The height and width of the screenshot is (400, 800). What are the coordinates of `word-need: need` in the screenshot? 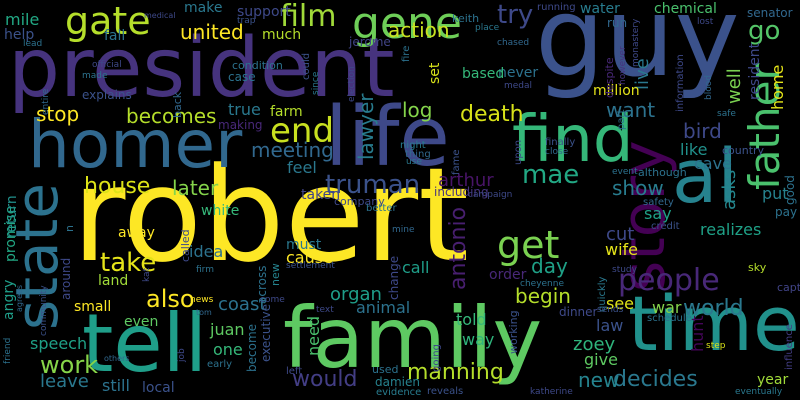 It's located at (313, 336).